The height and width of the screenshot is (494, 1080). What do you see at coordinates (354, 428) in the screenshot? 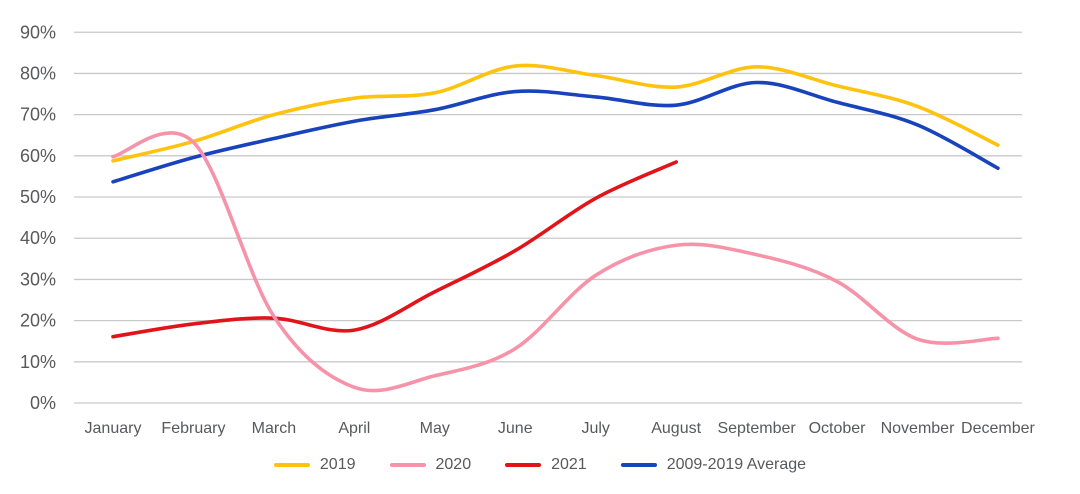
I see `x-axis-label: April` at bounding box center [354, 428].